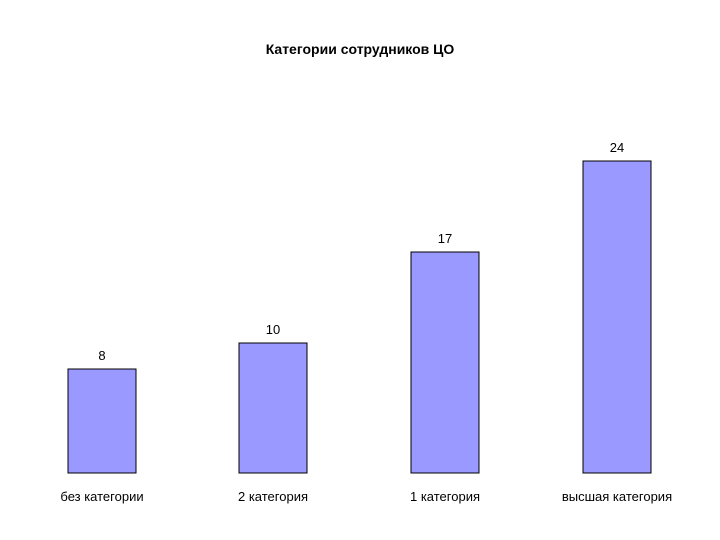 The width and height of the screenshot is (720, 540). Describe the element at coordinates (617, 496) in the screenshot. I see `category-label-4: высшая категория` at that location.